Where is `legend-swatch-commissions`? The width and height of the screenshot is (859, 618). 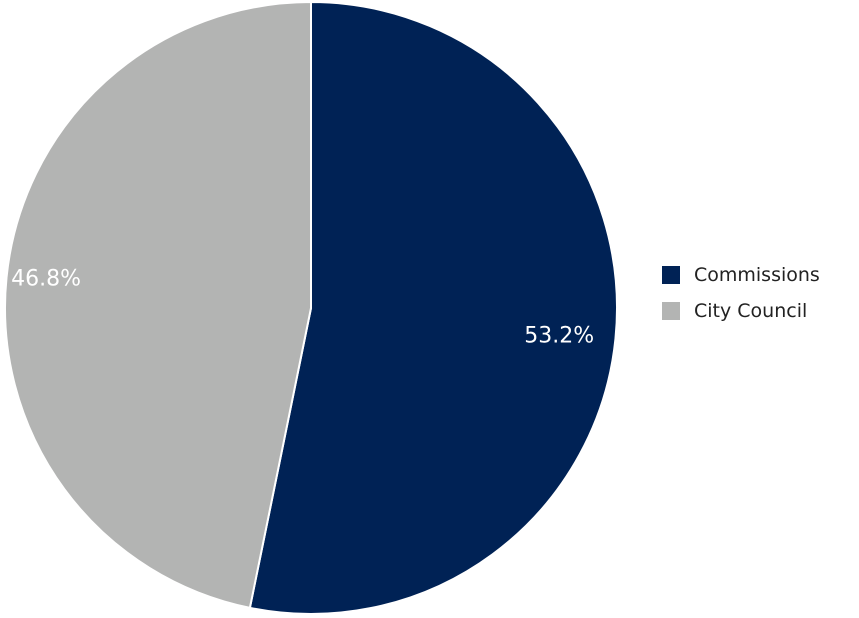
legend-swatch-commissions is located at coordinates (671, 275).